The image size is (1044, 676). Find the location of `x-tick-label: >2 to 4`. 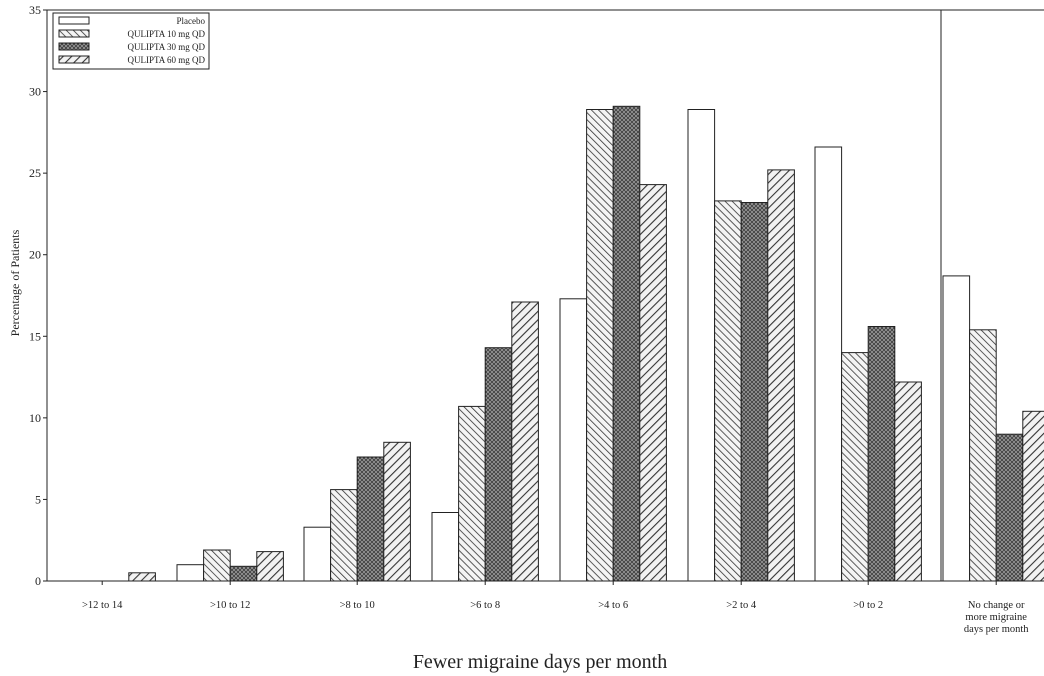

x-tick-label: >2 to 4 is located at coordinates (741, 605).